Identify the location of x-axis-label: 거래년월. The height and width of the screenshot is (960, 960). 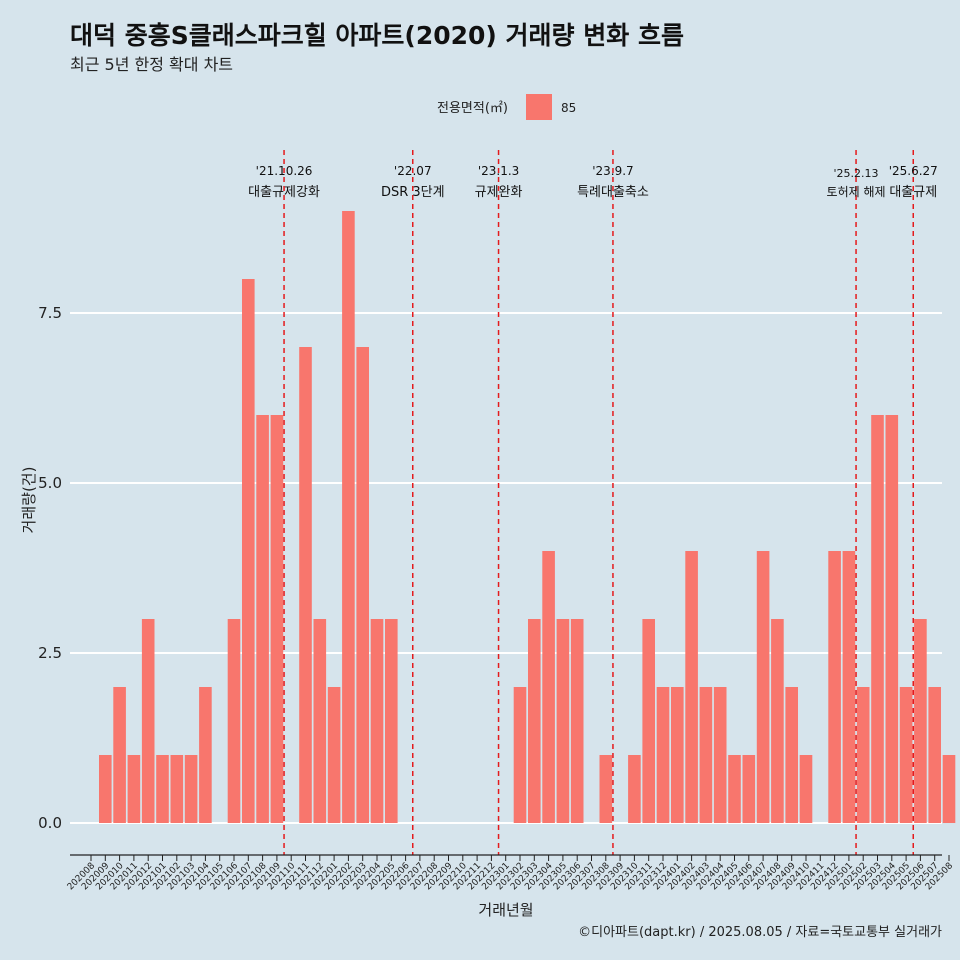
(505, 910).